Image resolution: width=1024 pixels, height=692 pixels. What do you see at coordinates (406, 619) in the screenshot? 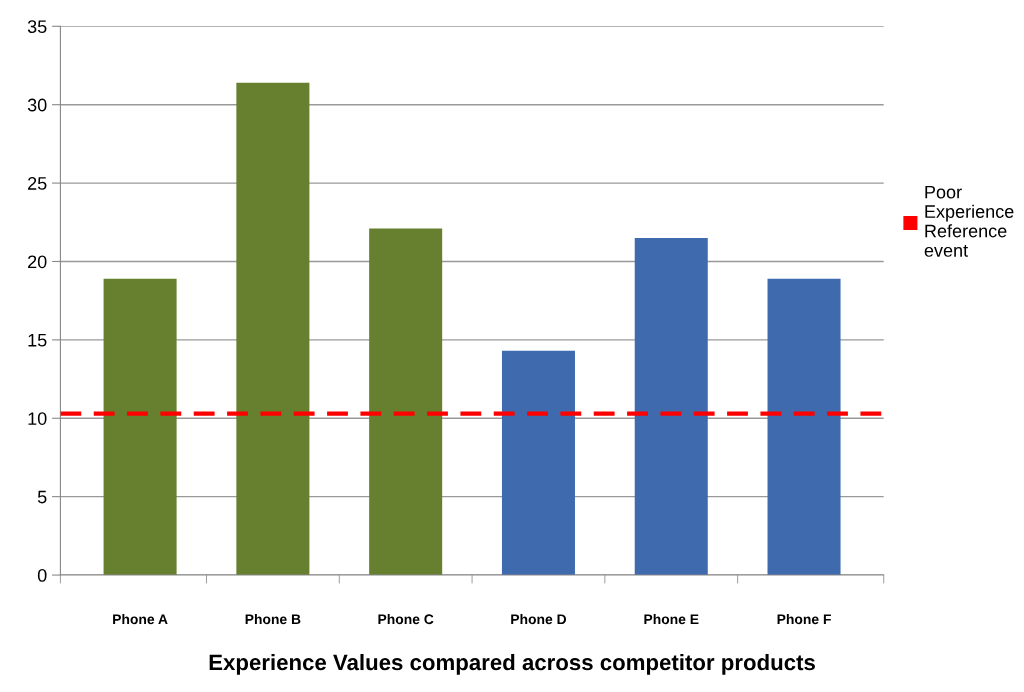
I see `x-tick-label: Phone C` at bounding box center [406, 619].